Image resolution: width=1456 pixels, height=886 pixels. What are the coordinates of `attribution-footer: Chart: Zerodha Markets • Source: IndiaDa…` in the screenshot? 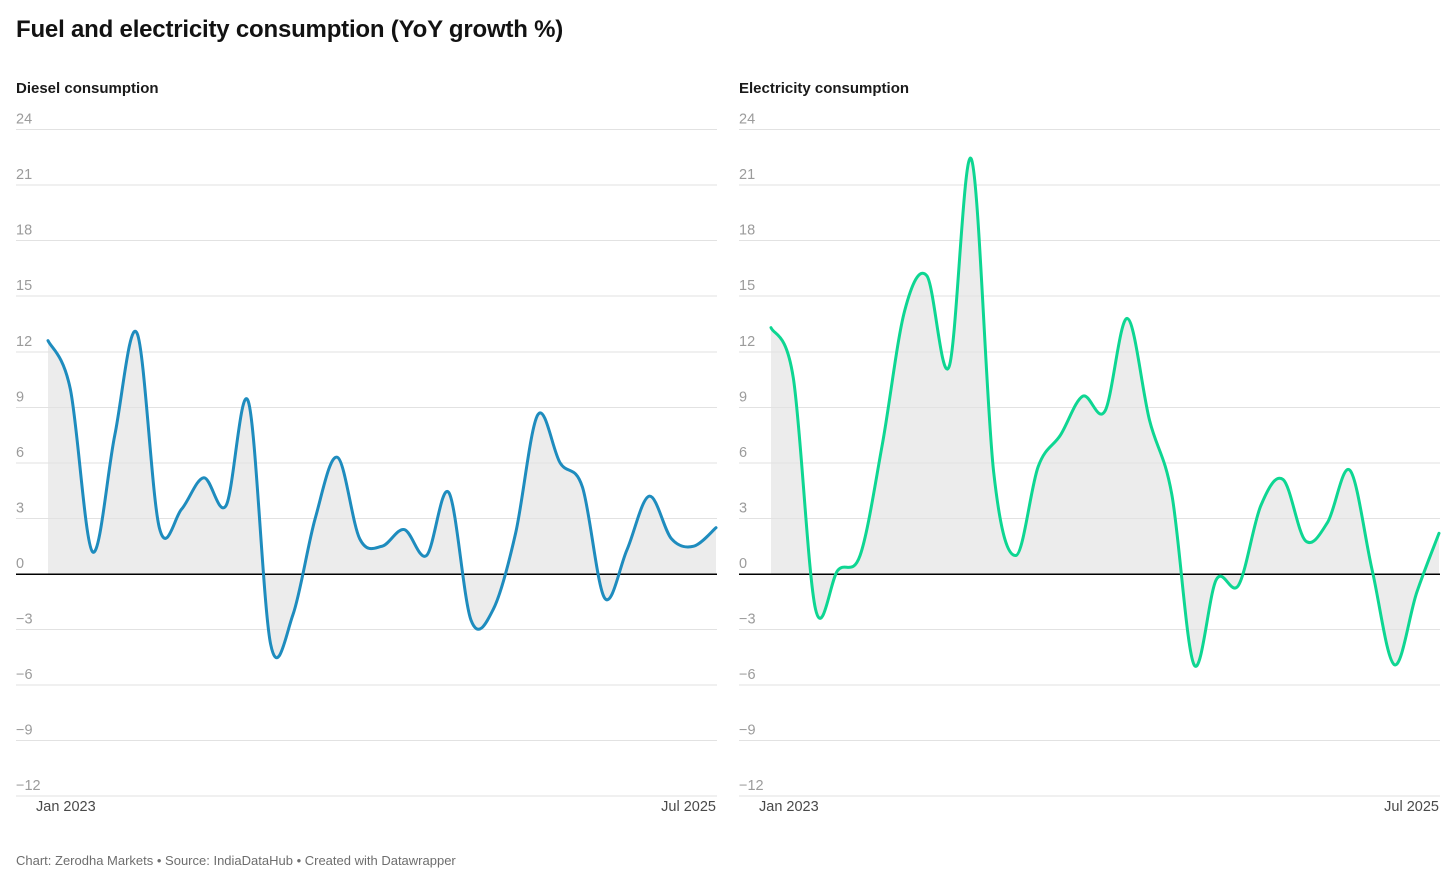 It's located at (236, 860).